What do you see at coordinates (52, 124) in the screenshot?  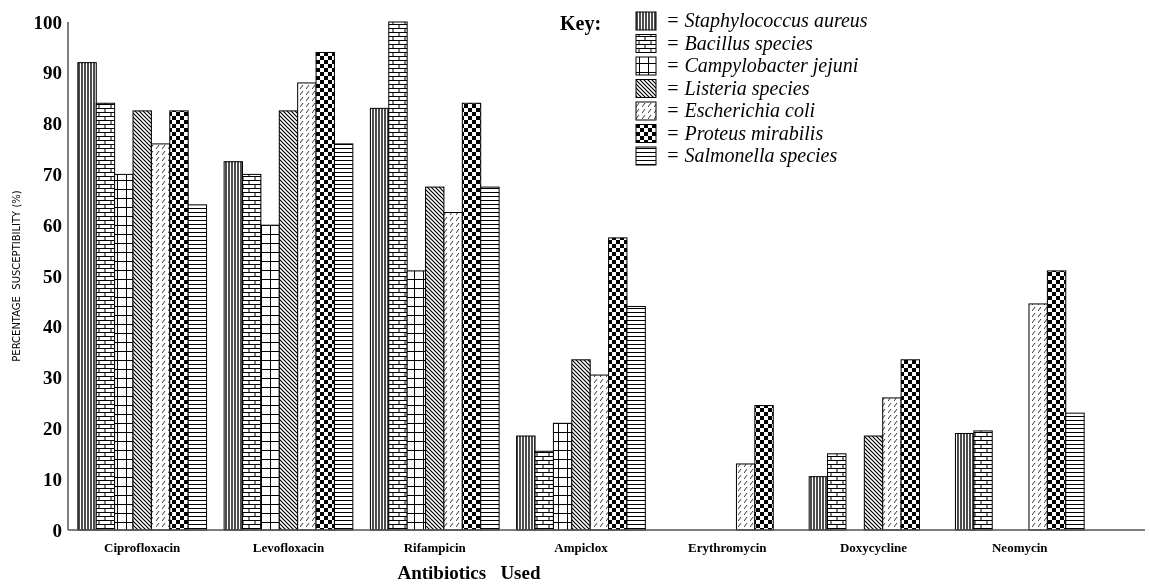 I see `y-tick-label: 80` at bounding box center [52, 124].